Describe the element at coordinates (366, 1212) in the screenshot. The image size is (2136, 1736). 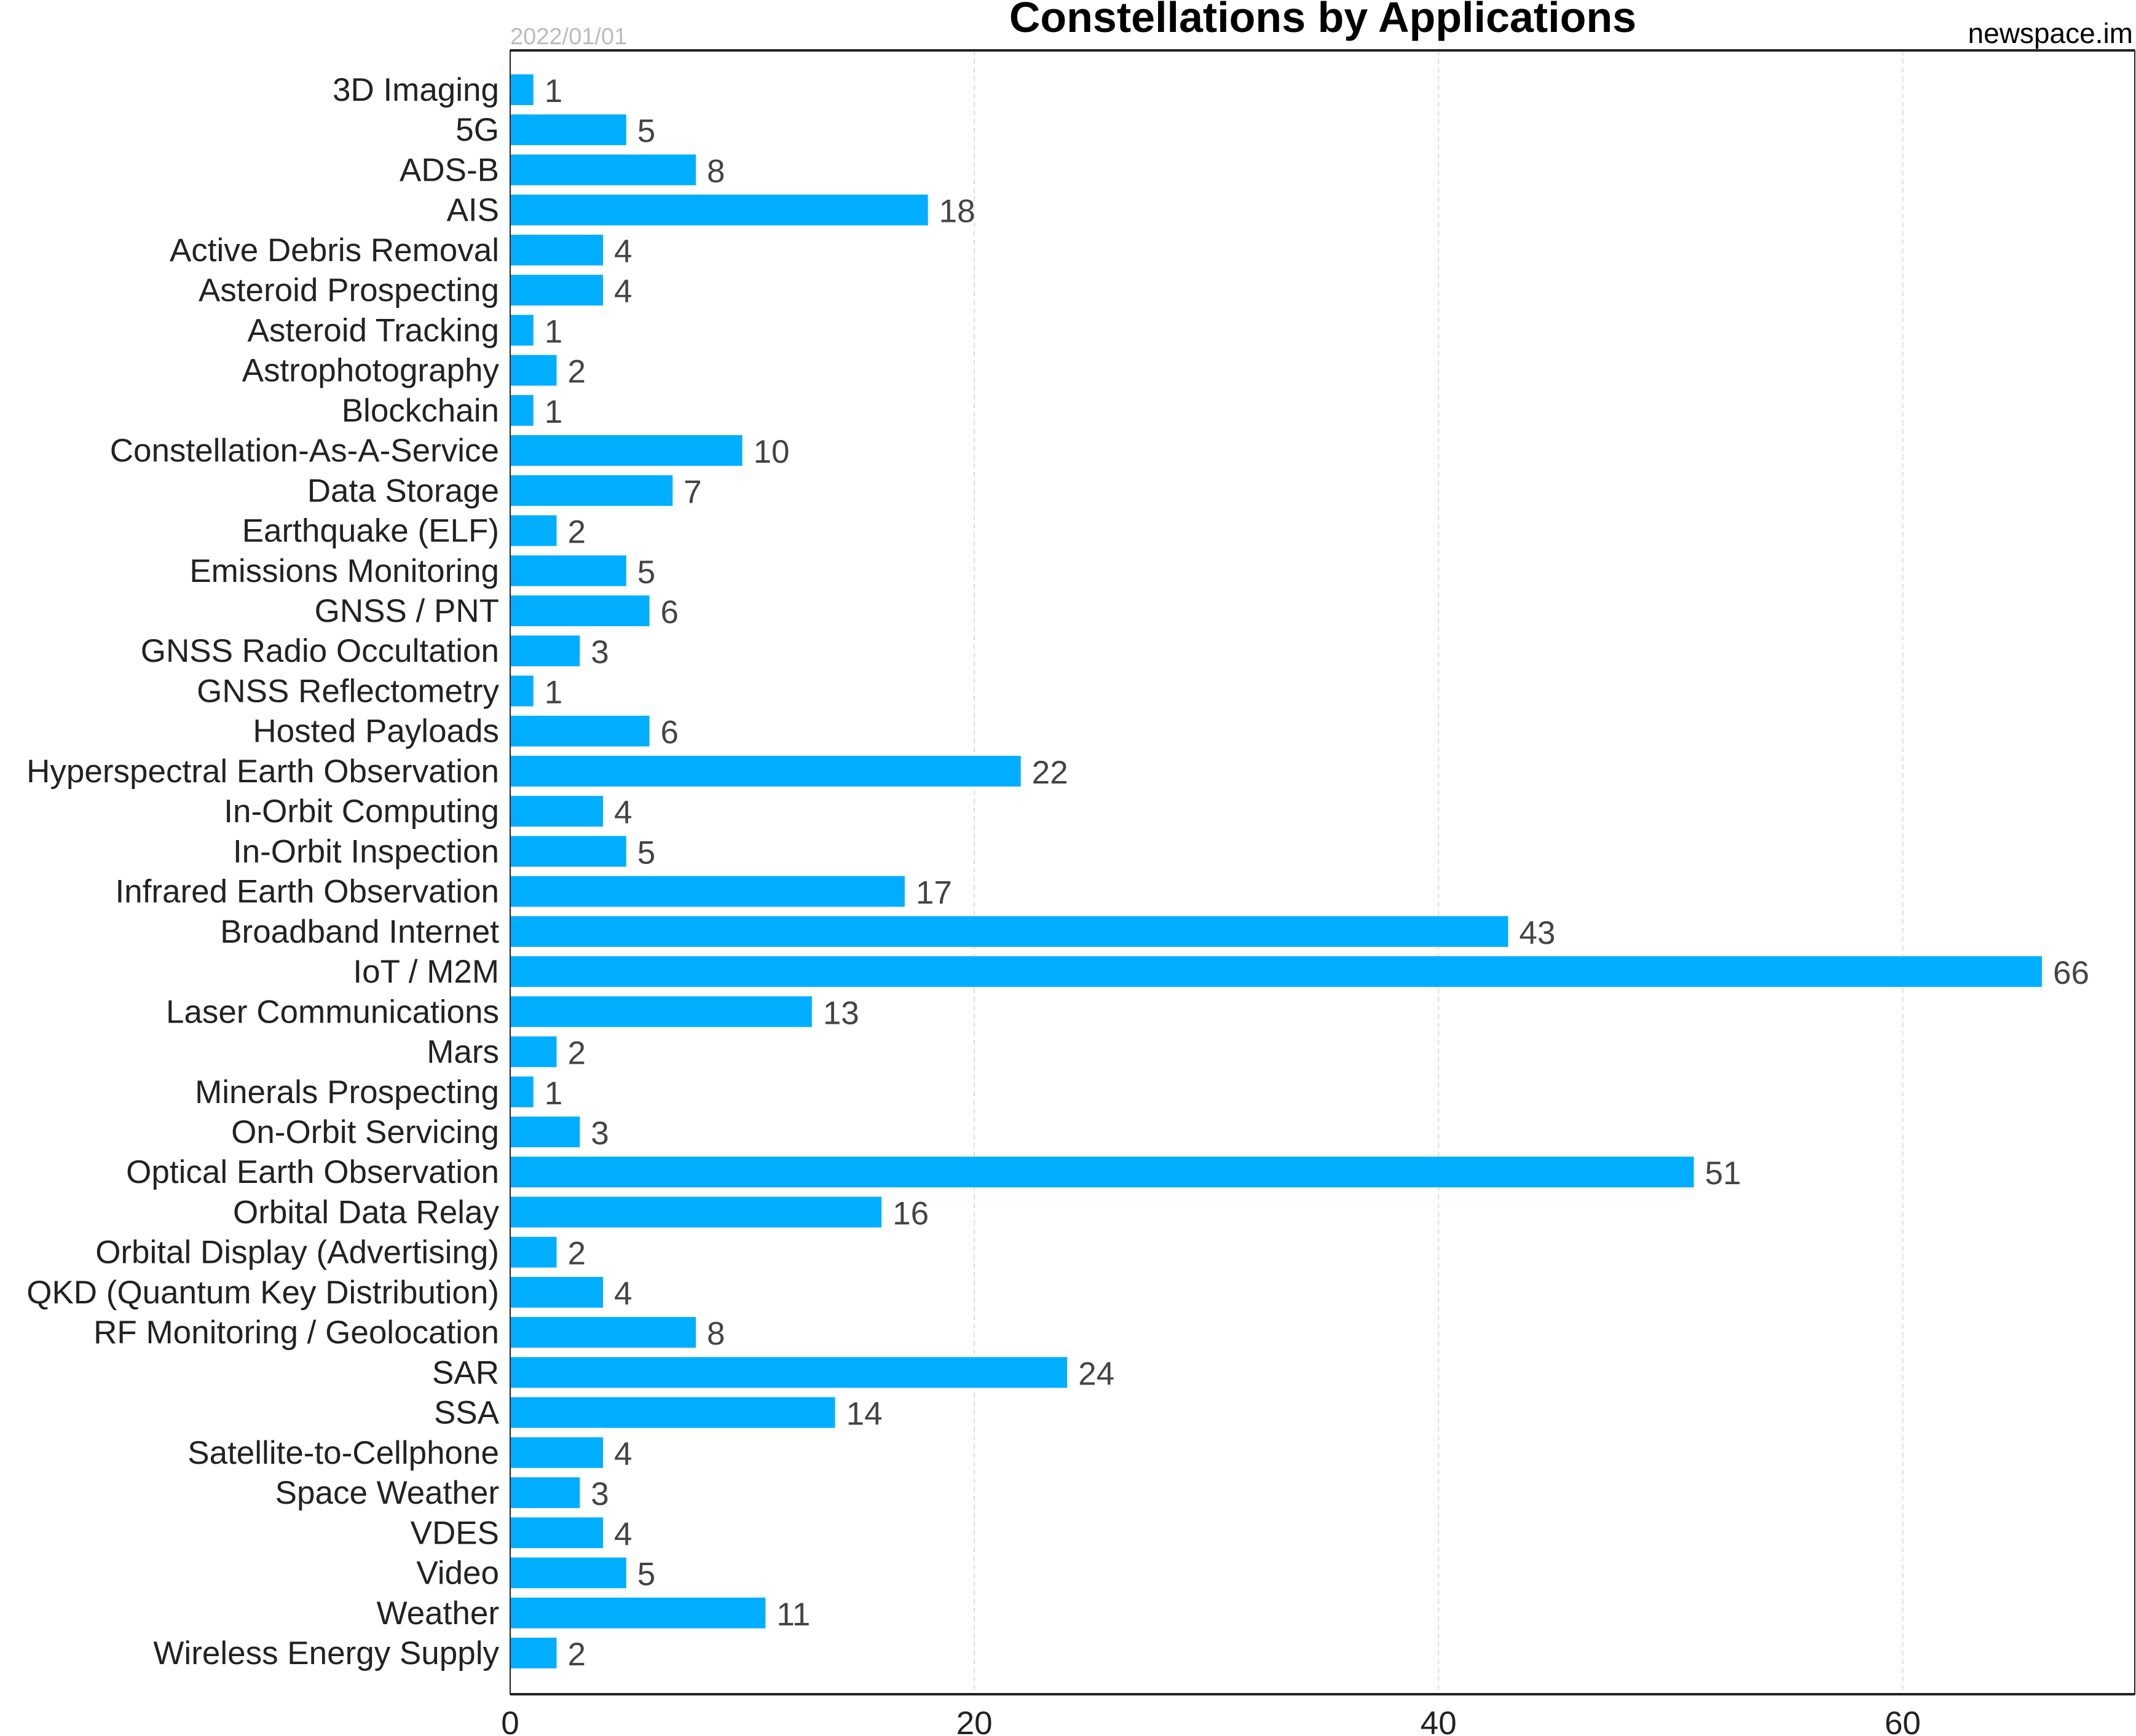
I see `category-label: Orbital Data Relay` at that location.